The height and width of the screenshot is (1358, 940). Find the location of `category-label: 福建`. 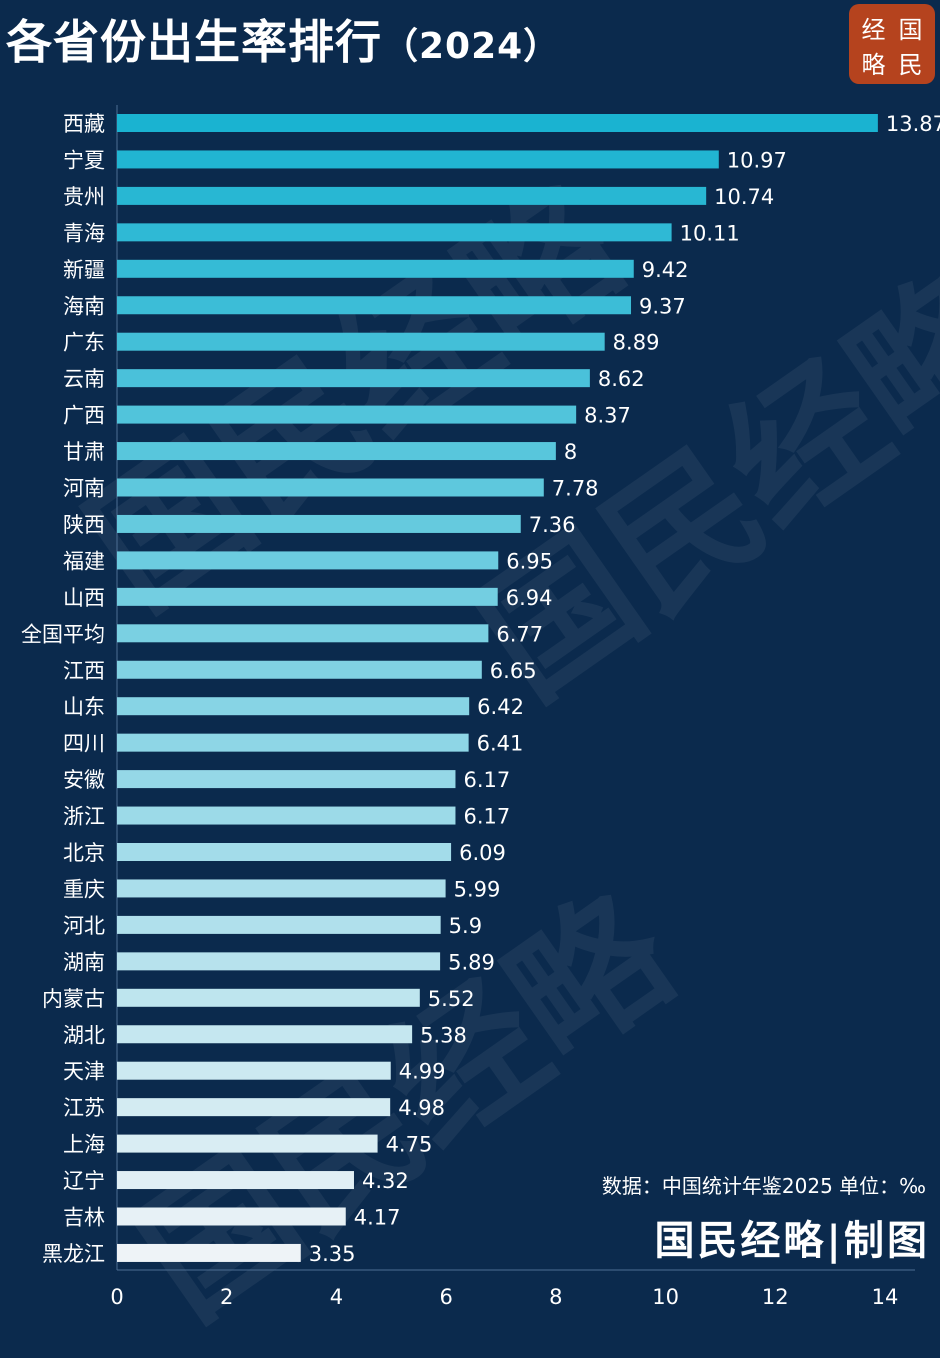

category-label: 福建 is located at coordinates (84, 561).